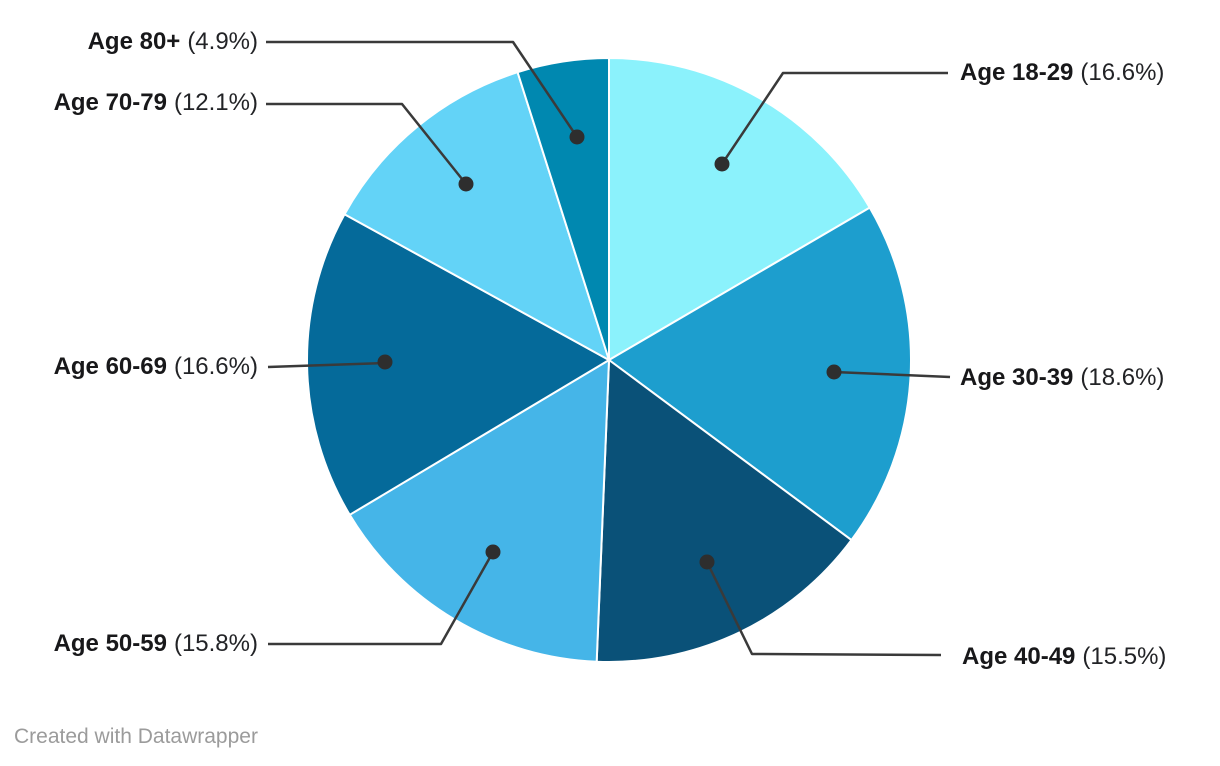 This screenshot has height=766, width=1220. Describe the element at coordinates (215, 643) in the screenshot. I see `slice-label-percent: (15.8%)` at that location.